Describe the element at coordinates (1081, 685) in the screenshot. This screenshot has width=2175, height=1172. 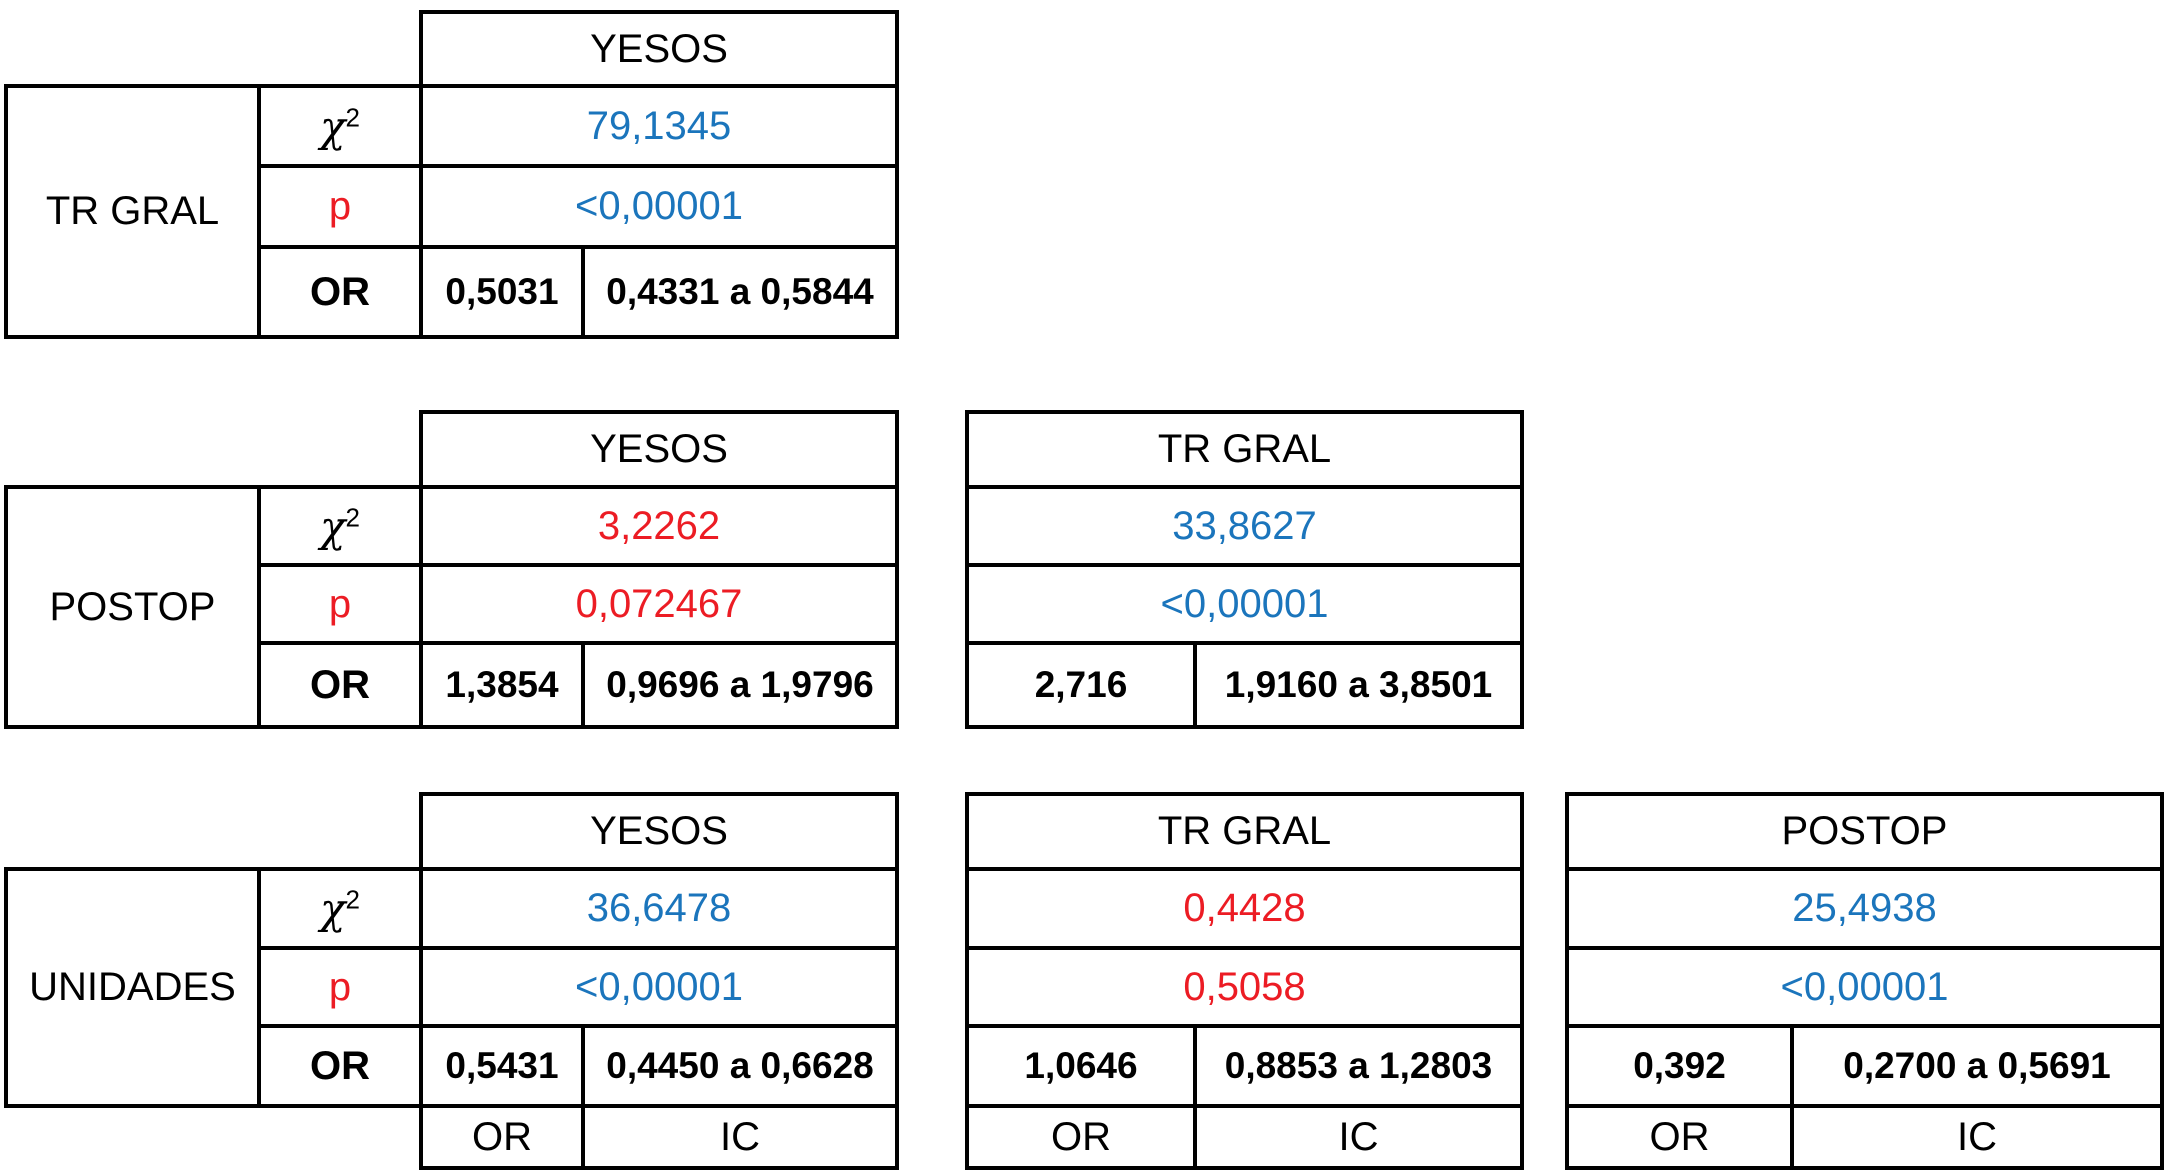
I see `or-value: 2,716` at that location.